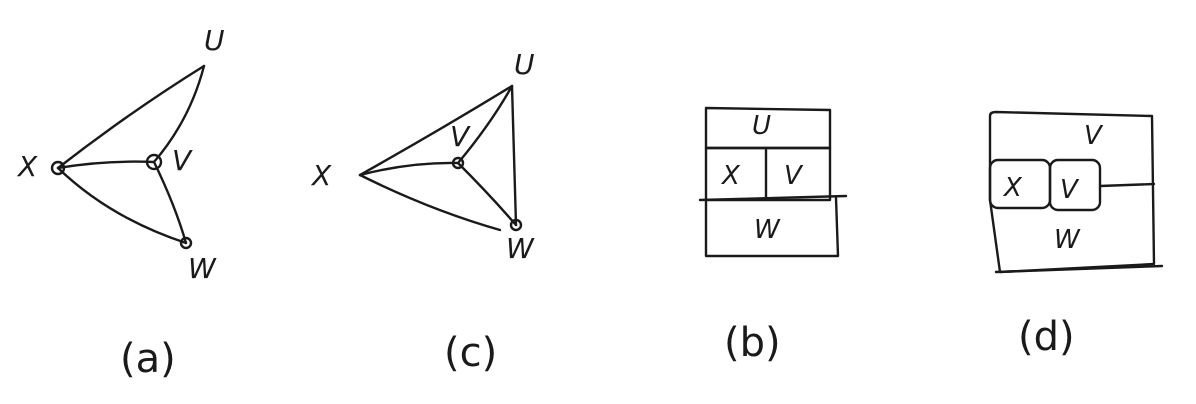  Describe the element at coordinates (752, 343) in the screenshot. I see `caption-b: (b)` at that location.